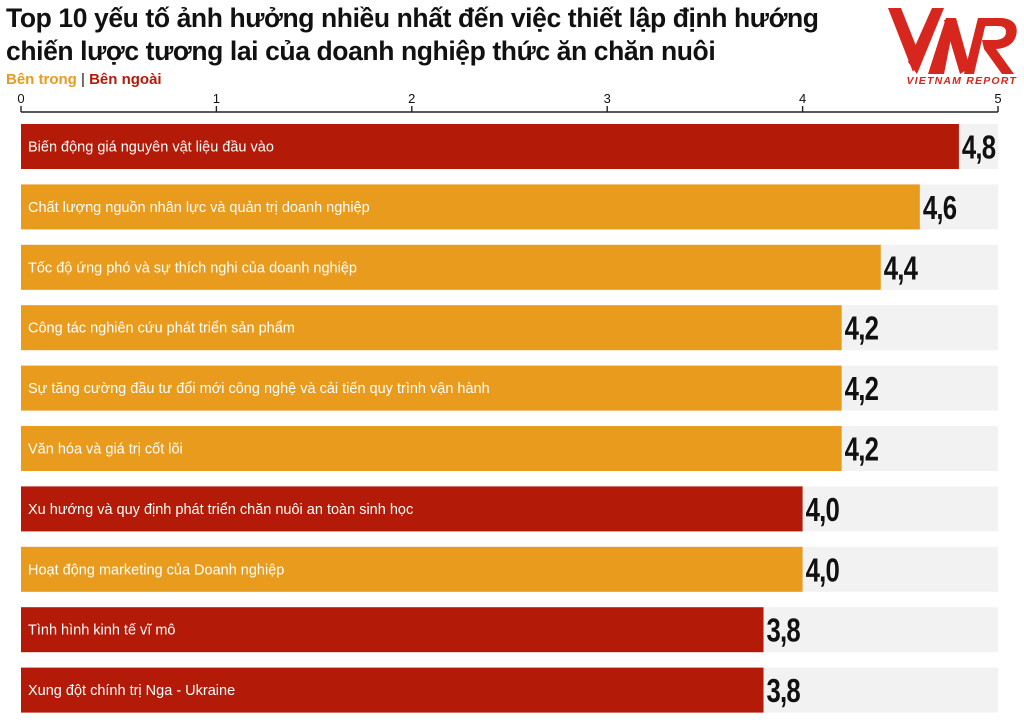 Image resolution: width=1024 pixels, height=724 pixels. What do you see at coordinates (216, 98) in the screenshot?
I see `x-tick-label: 1` at bounding box center [216, 98].